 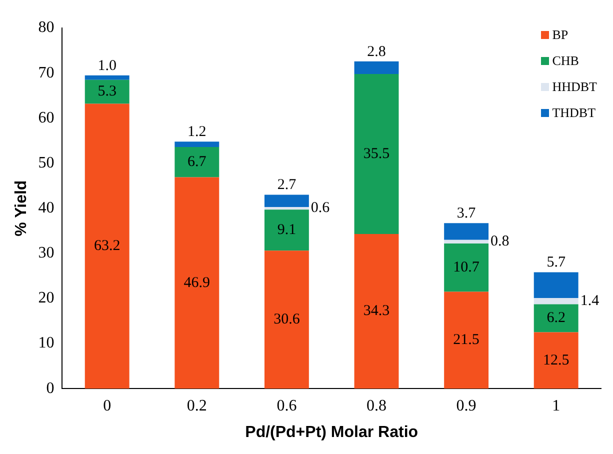 I want to click on legend-label: THDBT, so click(x=574, y=113).